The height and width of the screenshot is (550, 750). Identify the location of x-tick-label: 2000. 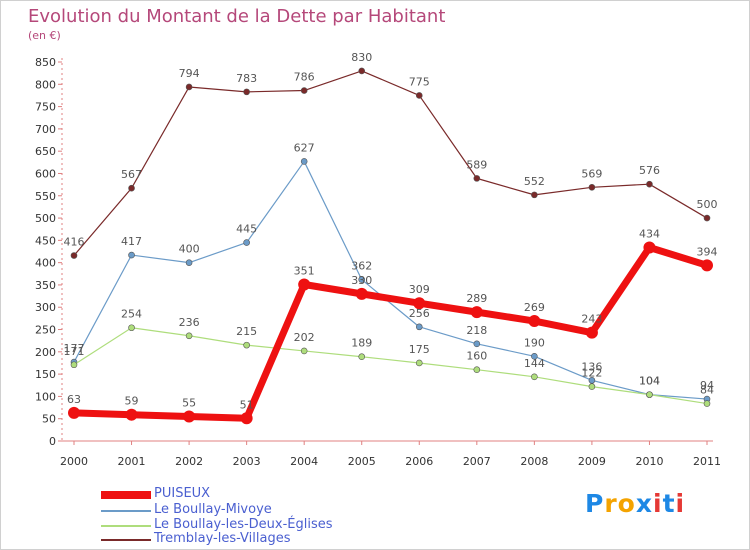
(74, 461).